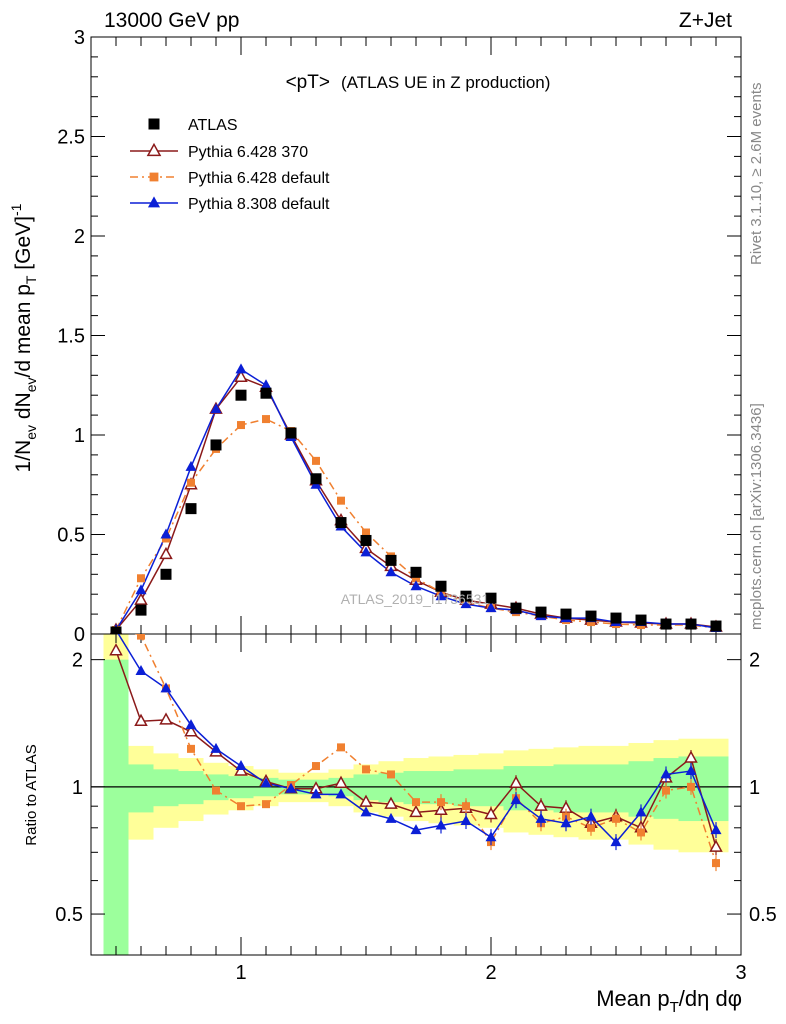 Image resolution: width=786 pixels, height=1024 pixels. What do you see at coordinates (77, 788) in the screenshot?
I see `ratio-y-tick-label: 1` at bounding box center [77, 788].